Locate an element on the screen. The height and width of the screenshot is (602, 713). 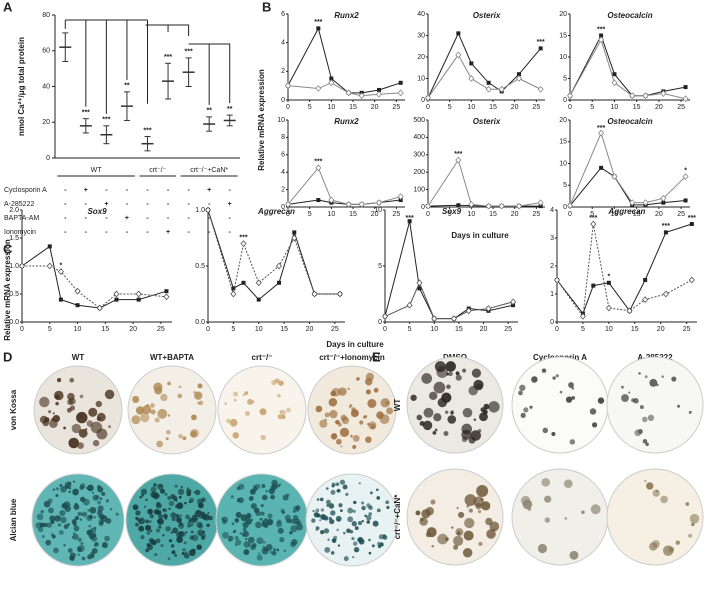
x-tick-label: 20 is located at coordinates (515, 107).